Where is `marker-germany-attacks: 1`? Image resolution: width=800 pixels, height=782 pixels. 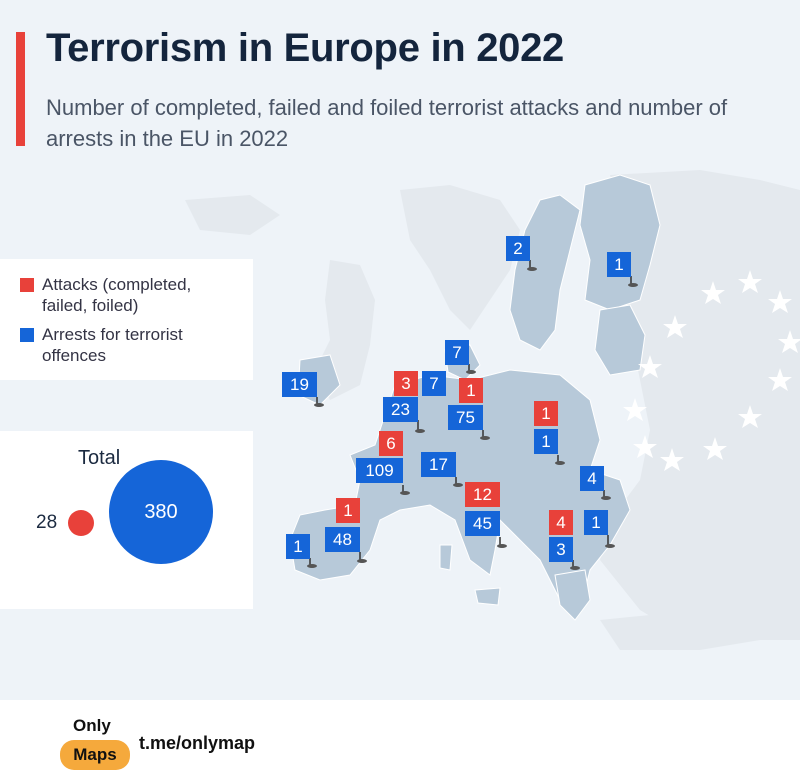
marker-germany-attacks: 1 is located at coordinates (471, 390).